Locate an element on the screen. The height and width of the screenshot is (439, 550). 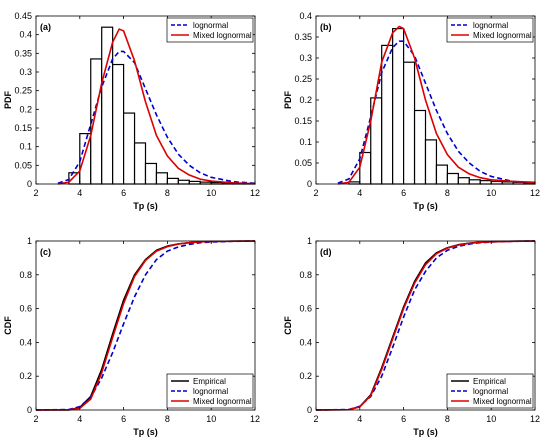
series-line-lognormal is located at coordinates (156, 117).